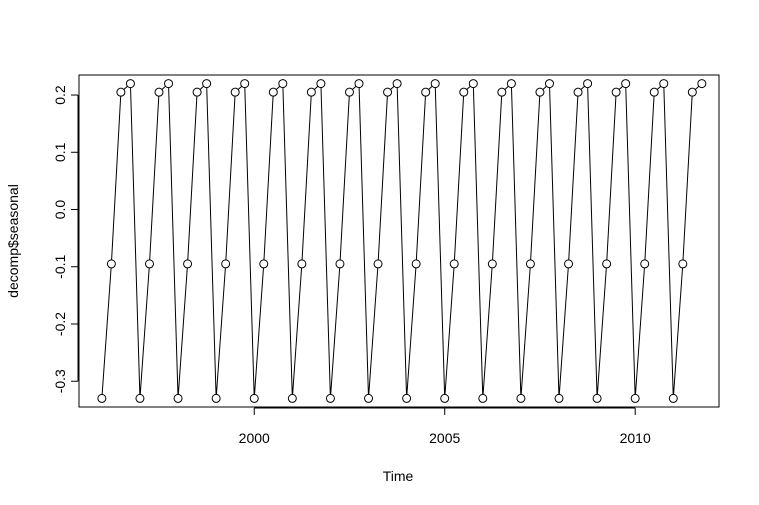 The width and height of the screenshot is (759, 505). What do you see at coordinates (60, 95) in the screenshot?
I see `y-tick-label: 0.2` at bounding box center [60, 95].